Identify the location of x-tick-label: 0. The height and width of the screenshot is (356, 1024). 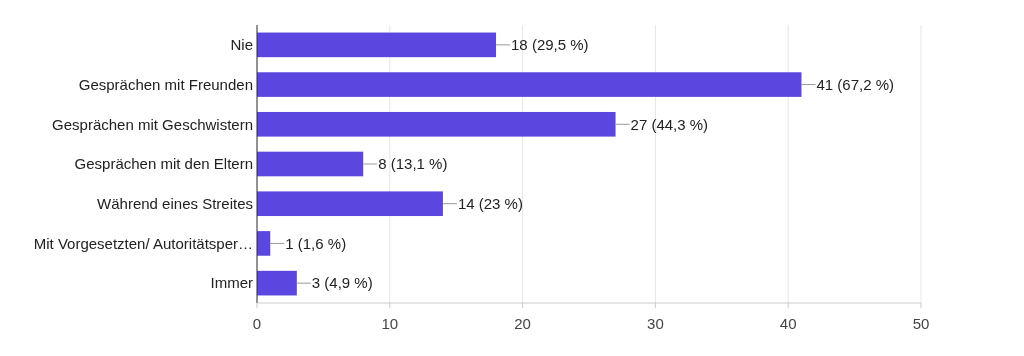
(257, 323).